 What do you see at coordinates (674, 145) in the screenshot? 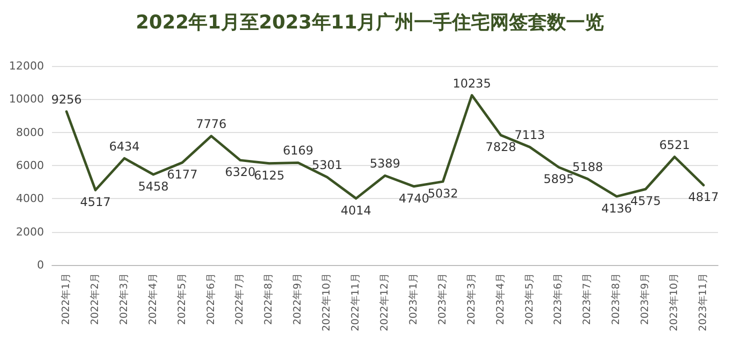
I see `data-label: 6521` at bounding box center [674, 145].